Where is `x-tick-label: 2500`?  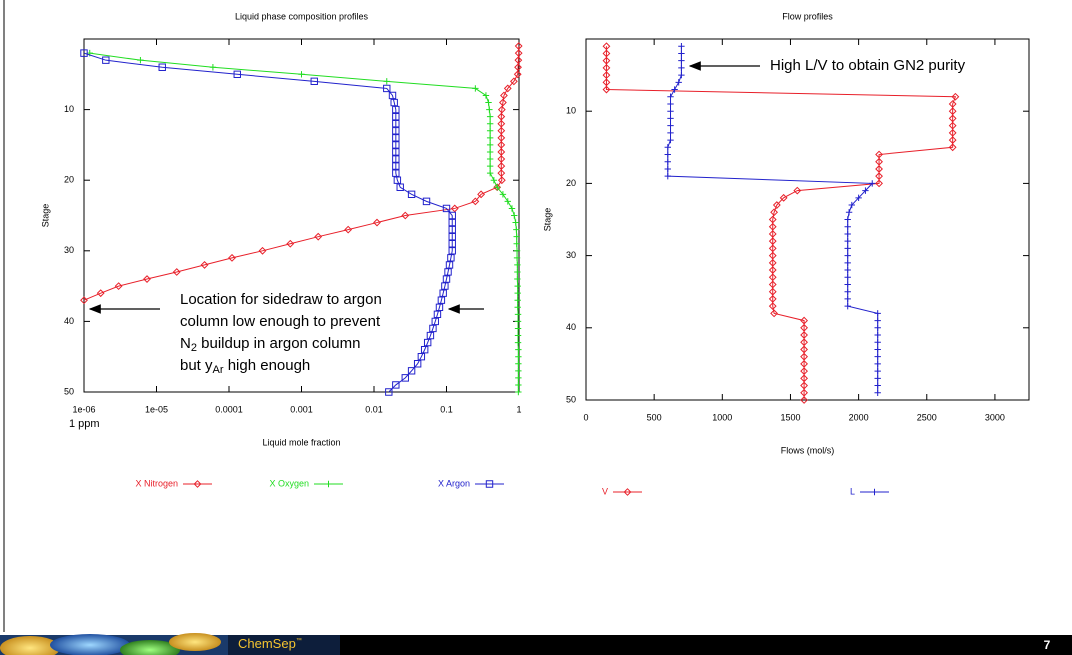
x-tick-label: 2500 is located at coordinates (927, 417).